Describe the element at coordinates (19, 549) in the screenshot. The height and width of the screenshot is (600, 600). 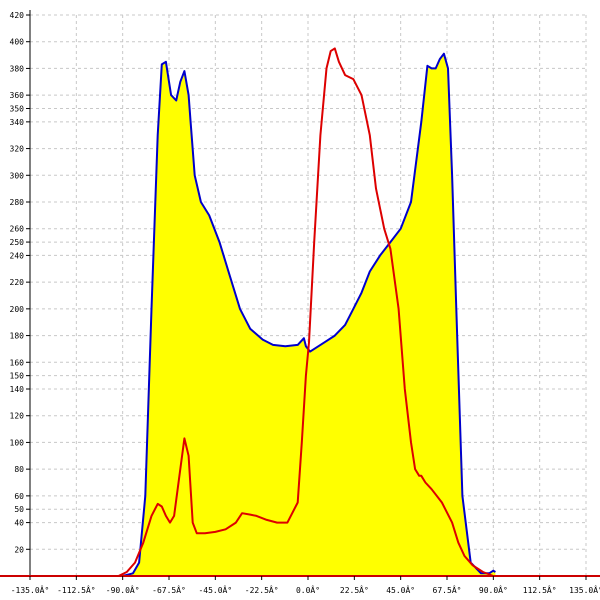
I see `y-tick-label: 20` at that location.